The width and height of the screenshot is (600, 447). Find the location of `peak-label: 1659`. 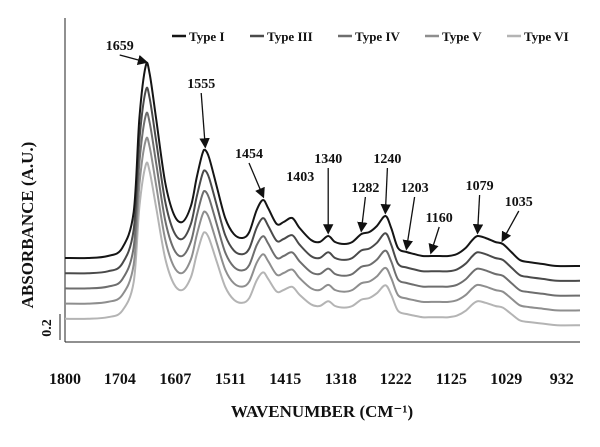

peak-label: 1659 is located at coordinates (120, 46).